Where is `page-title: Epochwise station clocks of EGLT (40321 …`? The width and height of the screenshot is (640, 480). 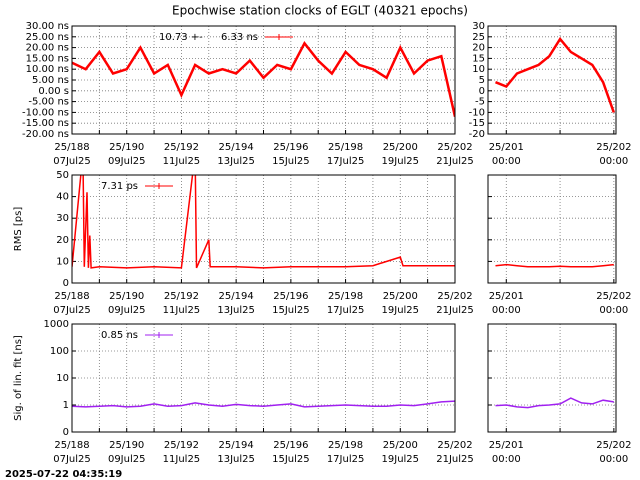
page-title: Epochwise station clocks of EGLT (40321 … is located at coordinates (320, 11).